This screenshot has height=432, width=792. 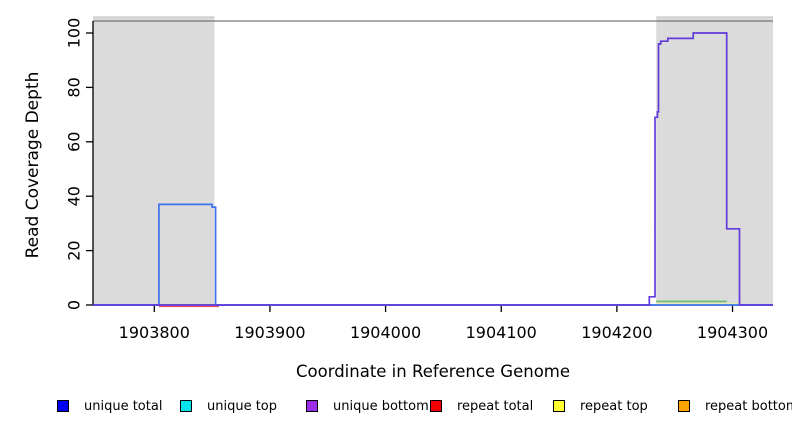 I want to click on legend-item-repeat-bottom: repeat bottom, so click(x=735, y=406).